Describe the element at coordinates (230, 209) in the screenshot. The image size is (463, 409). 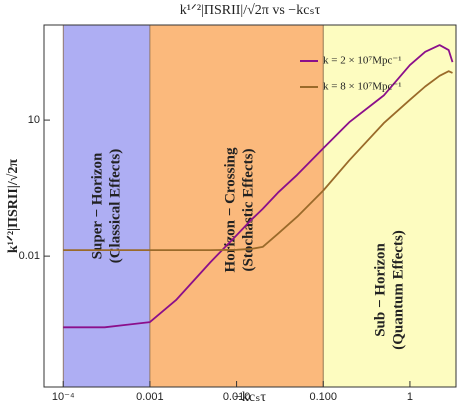
I see `region-label: Horizon − Crossing` at that location.